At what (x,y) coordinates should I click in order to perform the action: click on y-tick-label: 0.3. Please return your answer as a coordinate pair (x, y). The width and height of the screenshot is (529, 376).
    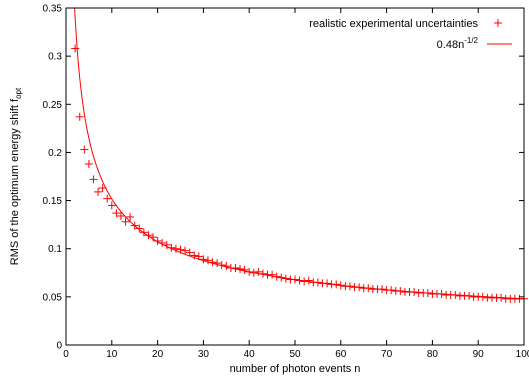
    Looking at the image, I should click on (55, 57).